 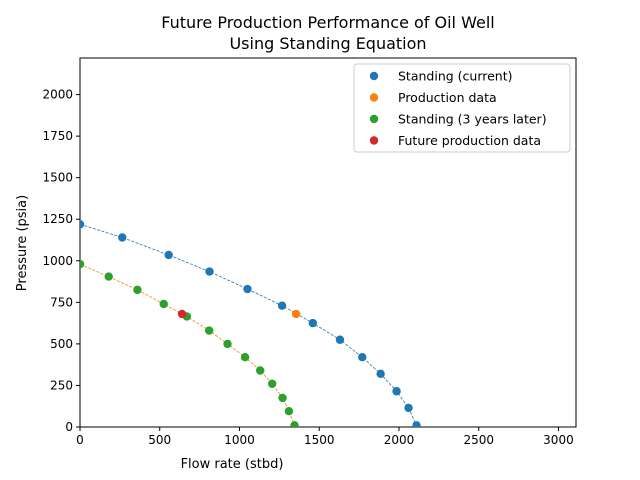 What do you see at coordinates (61, 385) in the screenshot?
I see `y-tick-label: 250` at bounding box center [61, 385].